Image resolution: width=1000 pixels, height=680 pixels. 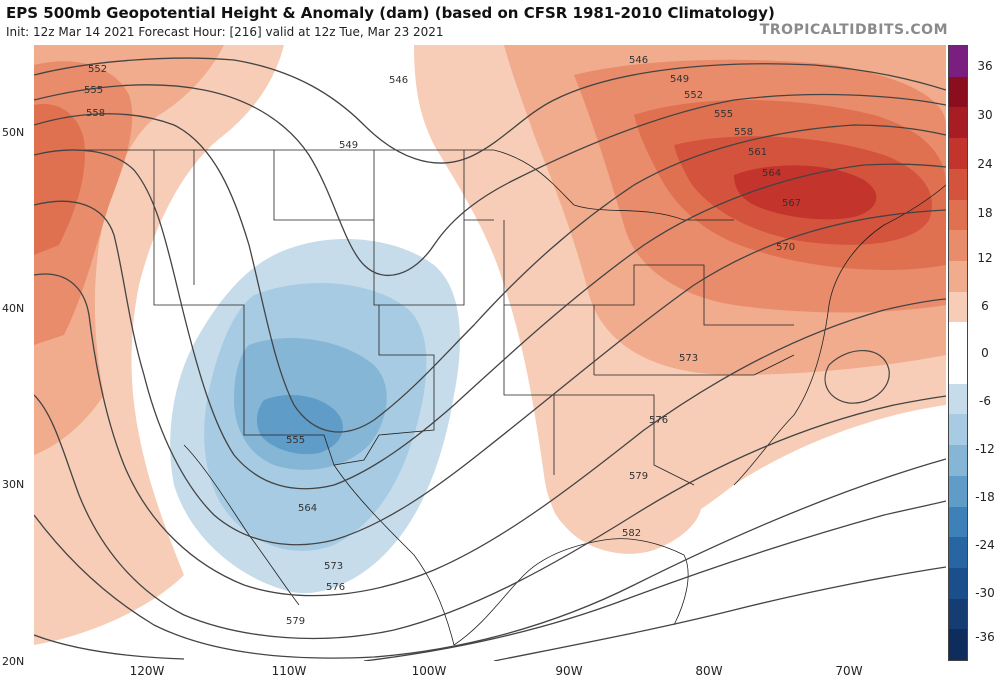 What do you see at coordinates (985, 164) in the screenshot?
I see `colorbar-label: 24` at bounding box center [985, 164].